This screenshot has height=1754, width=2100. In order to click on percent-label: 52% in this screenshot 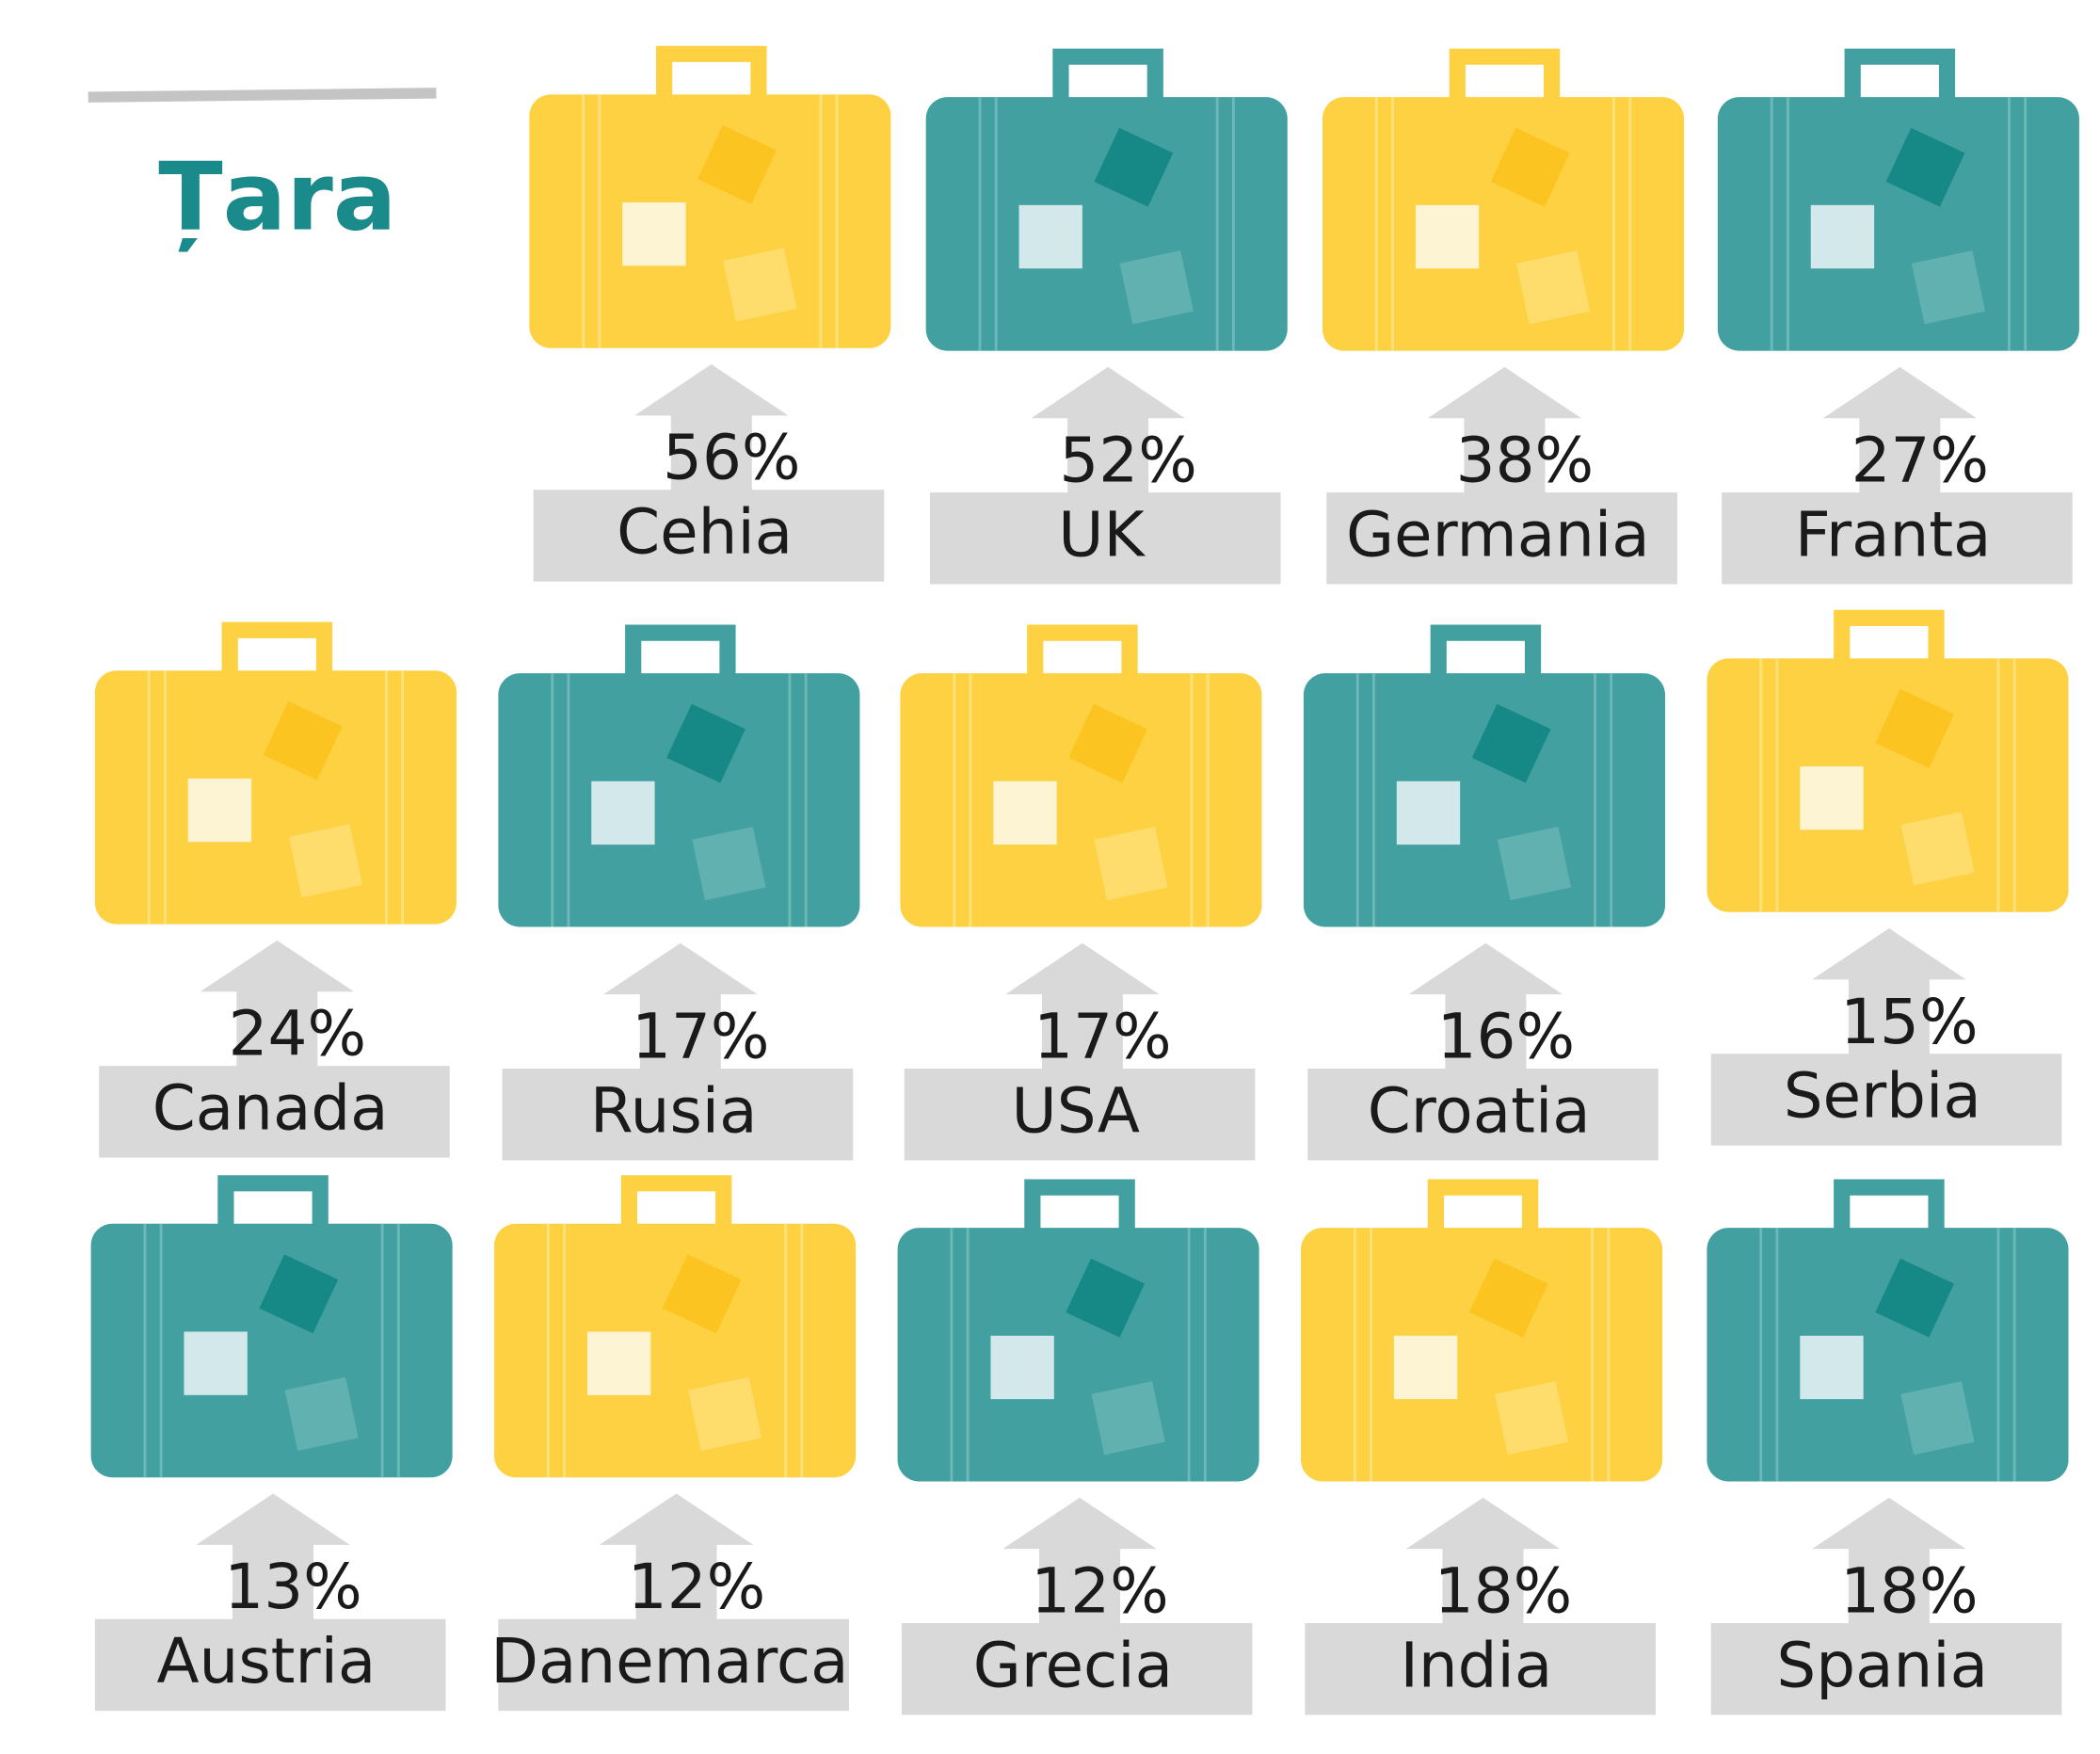, I will do `click(1128, 461)`.